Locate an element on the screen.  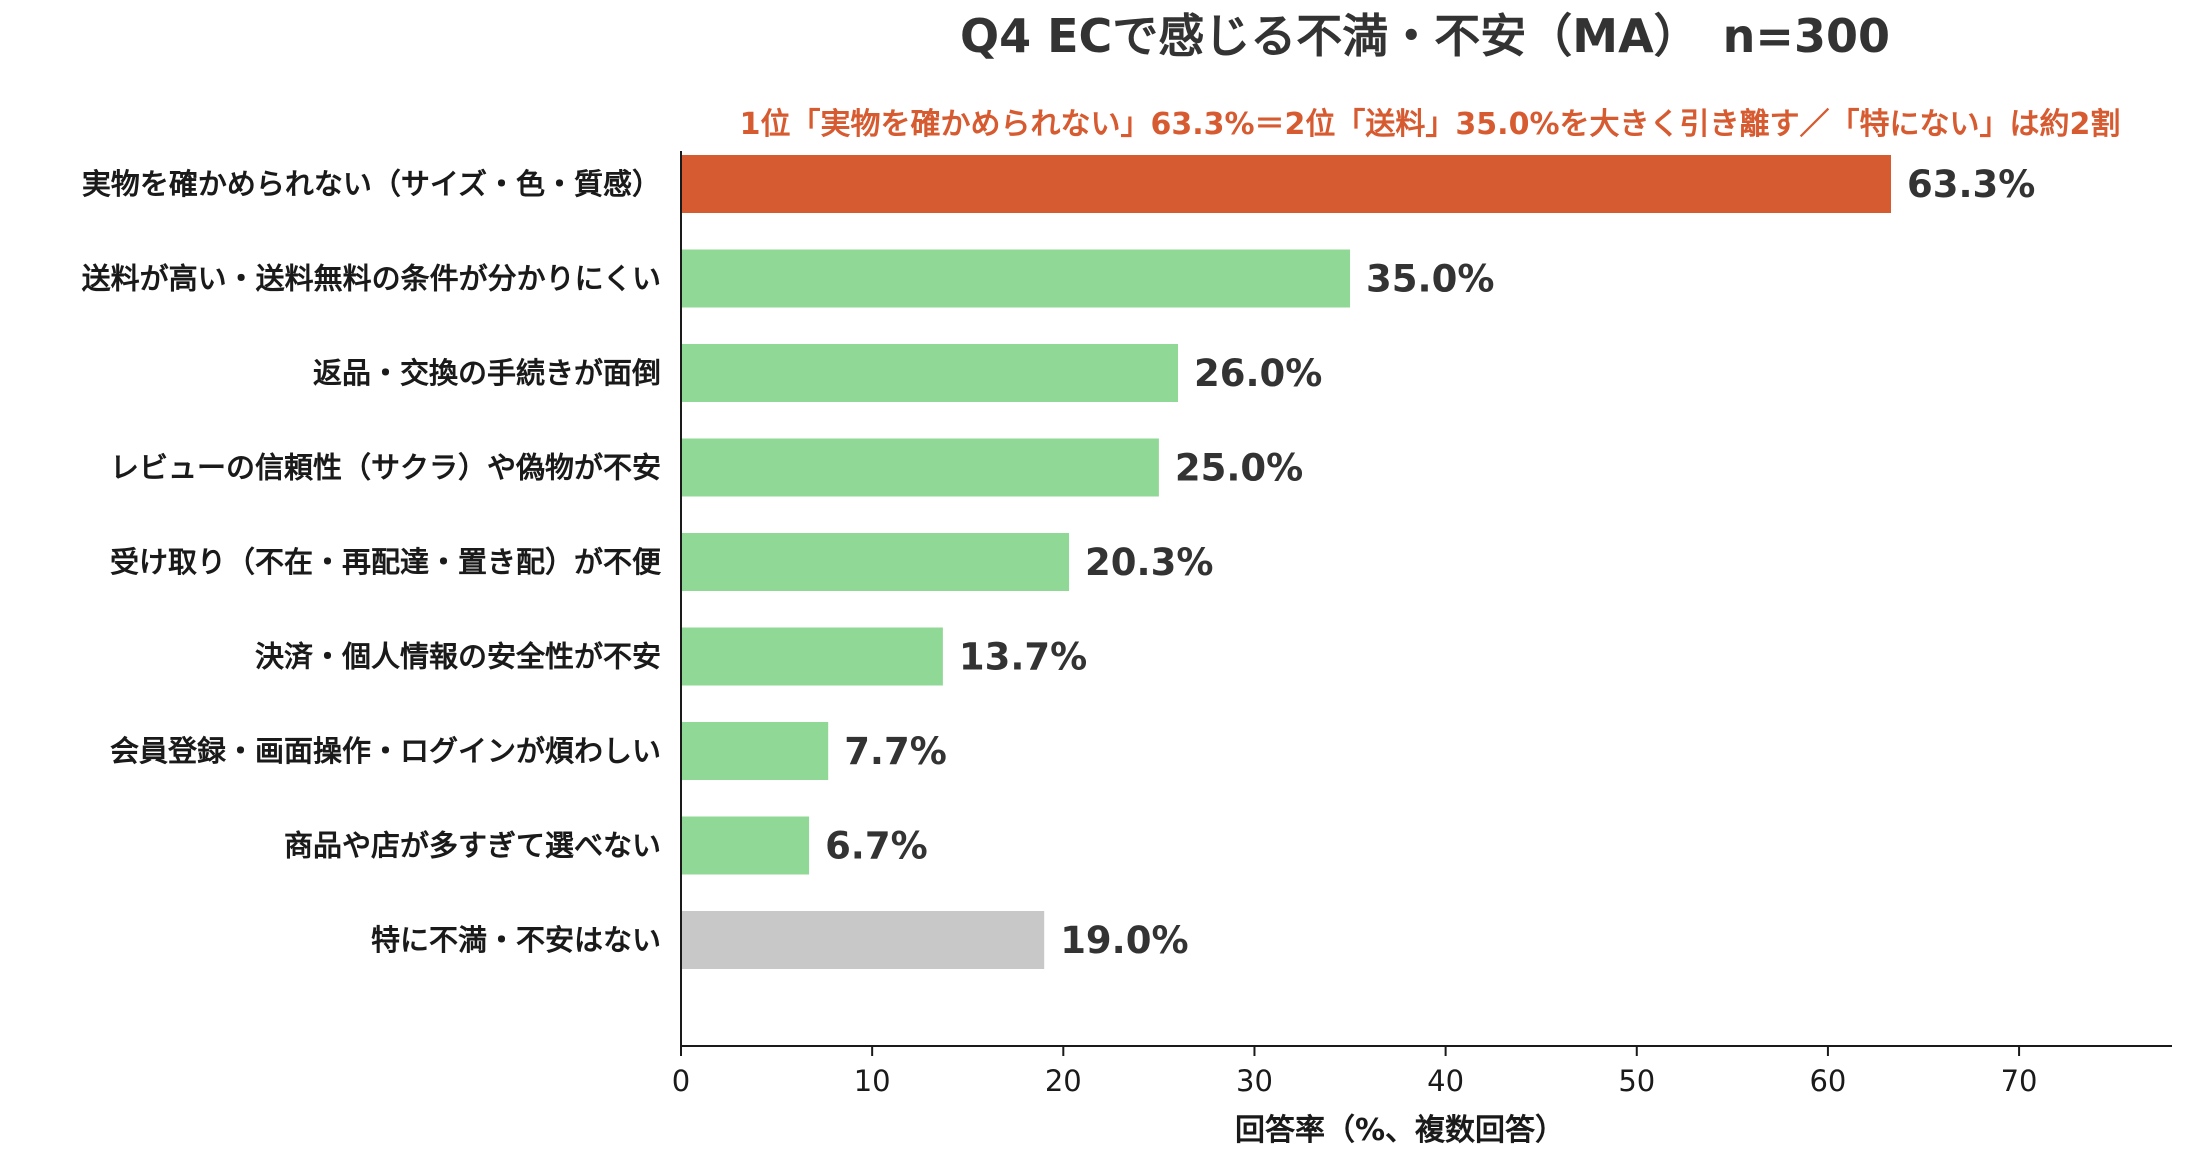
chart-title: Q4 ECで感じる不満・不安（MA） n=300 is located at coordinates (1425, 36).